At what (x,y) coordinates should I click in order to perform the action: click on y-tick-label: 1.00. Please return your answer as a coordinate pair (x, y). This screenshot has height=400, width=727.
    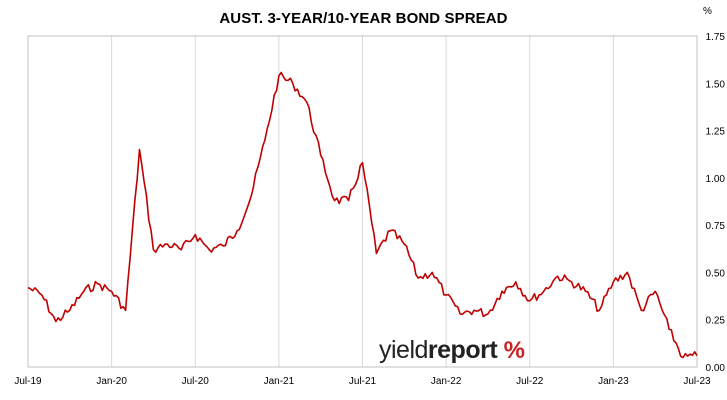
    Looking at the image, I should click on (716, 179).